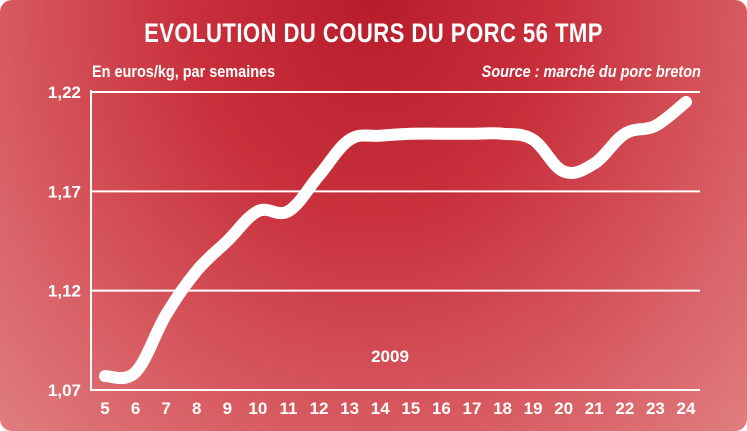 This screenshot has height=431, width=747. I want to click on x-tick-label: 24, so click(686, 408).